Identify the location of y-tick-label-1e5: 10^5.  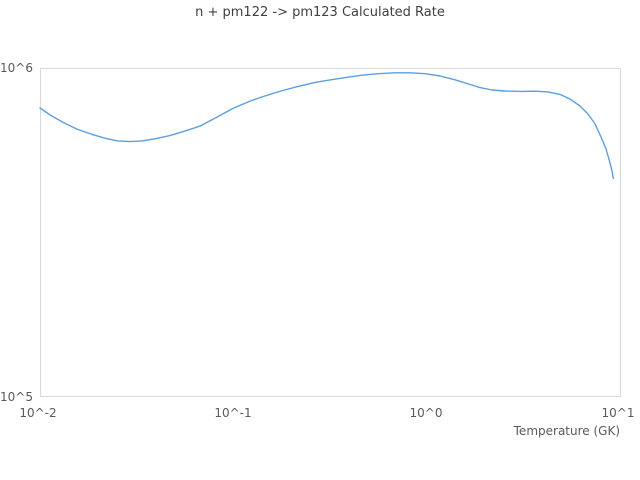
(16, 397).